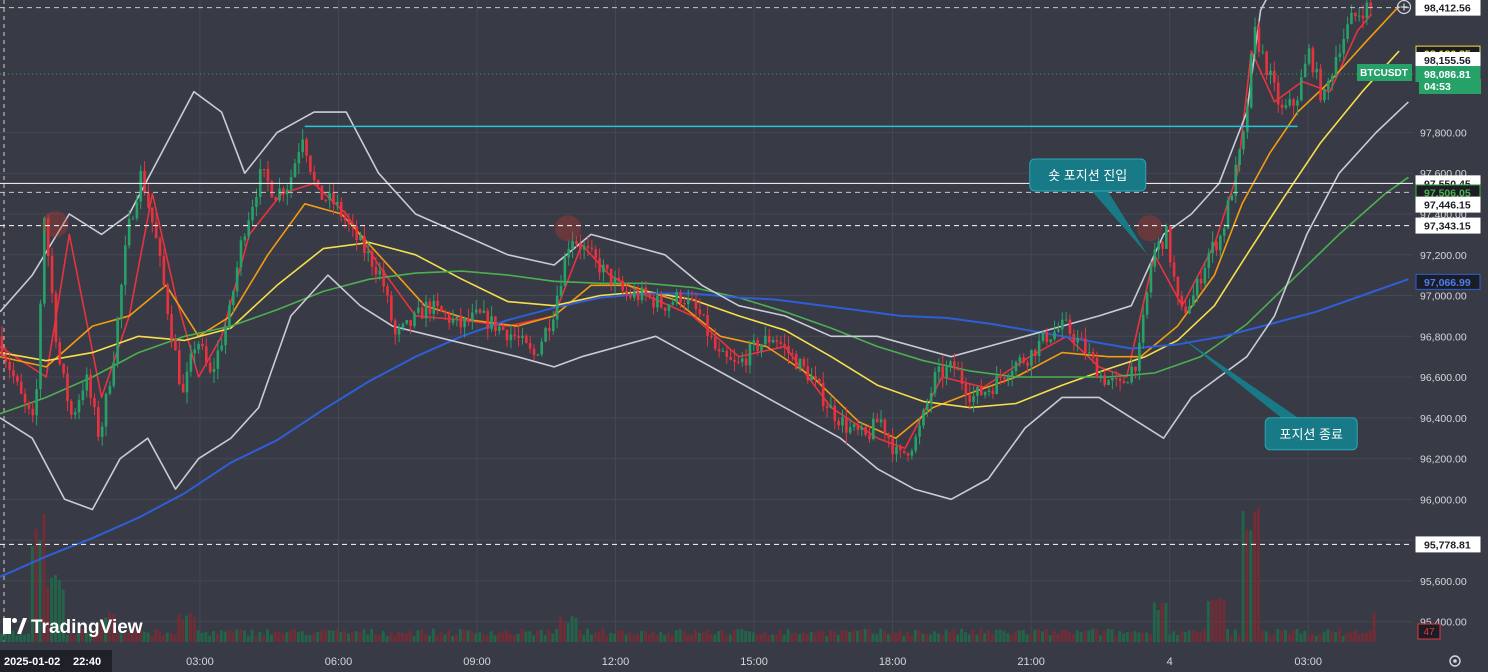 The width and height of the screenshot is (1488, 672). I want to click on time-tick-label: 15:00, so click(754, 662).